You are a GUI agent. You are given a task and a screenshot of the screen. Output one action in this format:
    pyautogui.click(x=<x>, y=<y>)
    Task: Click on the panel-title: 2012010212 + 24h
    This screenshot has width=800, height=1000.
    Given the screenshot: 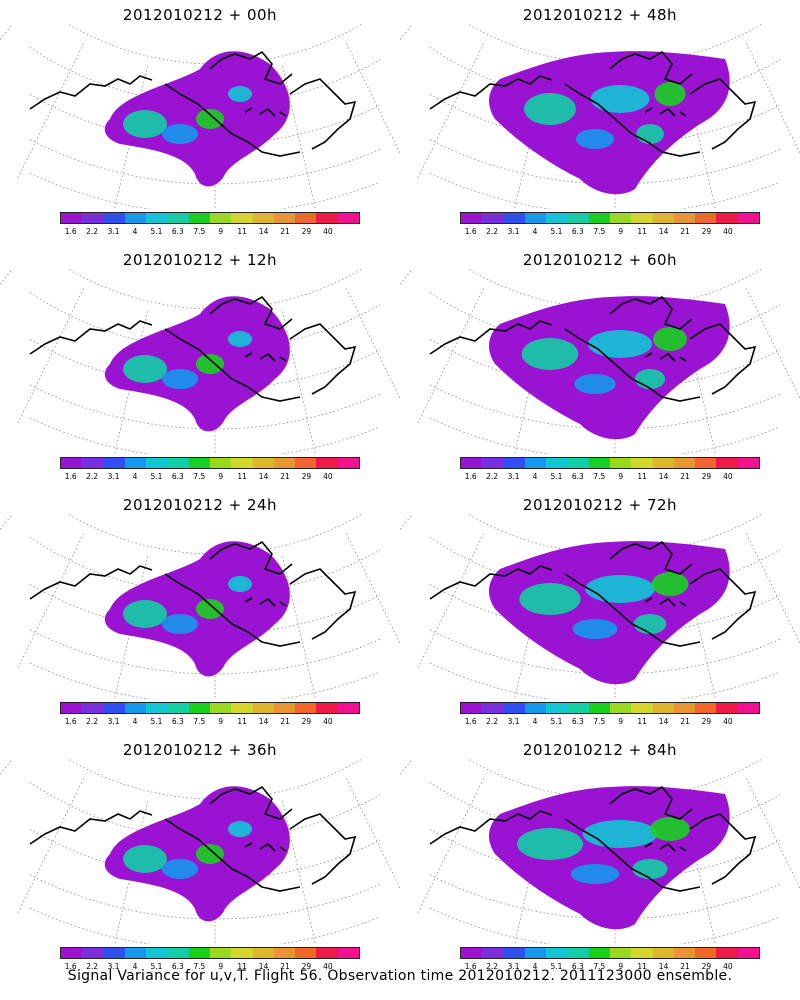 What is the action you would take?
    pyautogui.click(x=200, y=505)
    